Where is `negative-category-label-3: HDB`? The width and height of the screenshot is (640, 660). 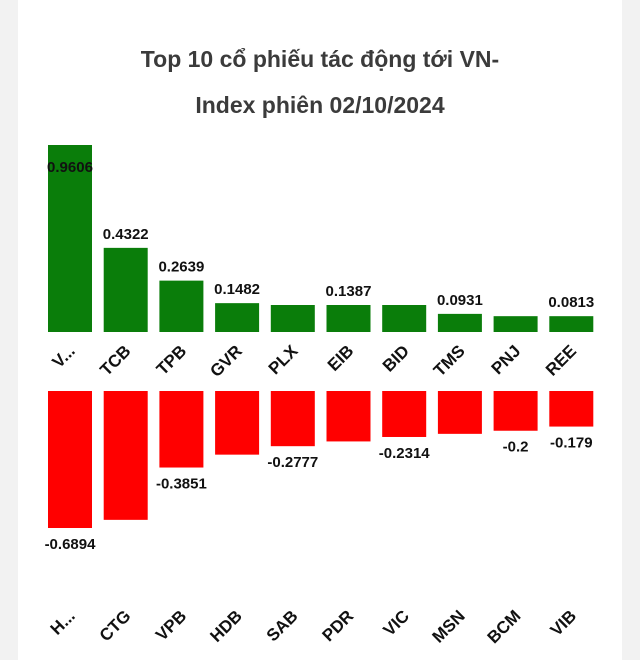
negative-category-label-3: HDB is located at coordinates (225, 625).